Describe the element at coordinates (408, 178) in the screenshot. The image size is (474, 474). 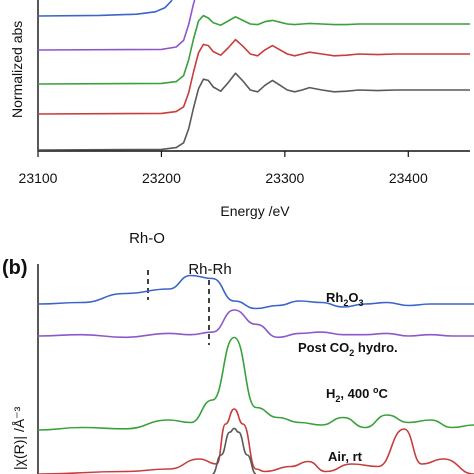
I see `panel-a-tick-label: 23400` at that location.